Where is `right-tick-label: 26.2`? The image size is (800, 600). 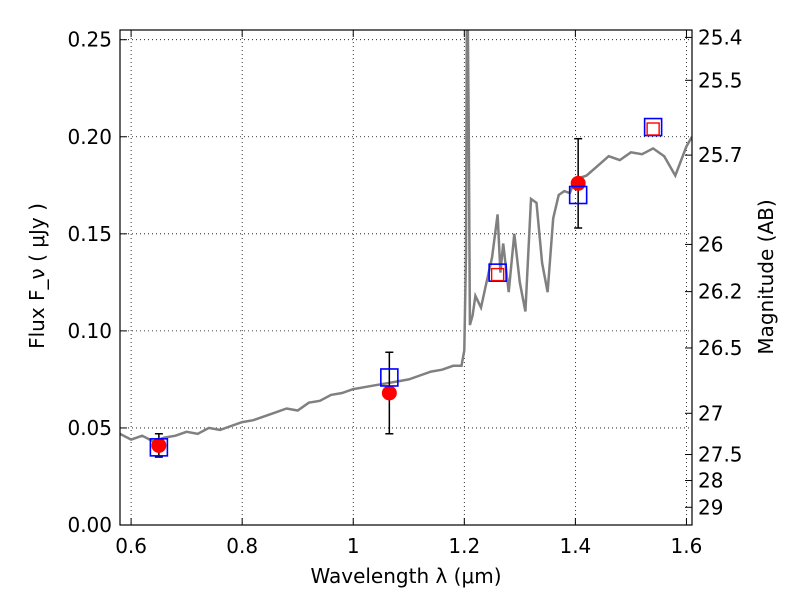 right-tick-label: 26.2 is located at coordinates (720, 292).